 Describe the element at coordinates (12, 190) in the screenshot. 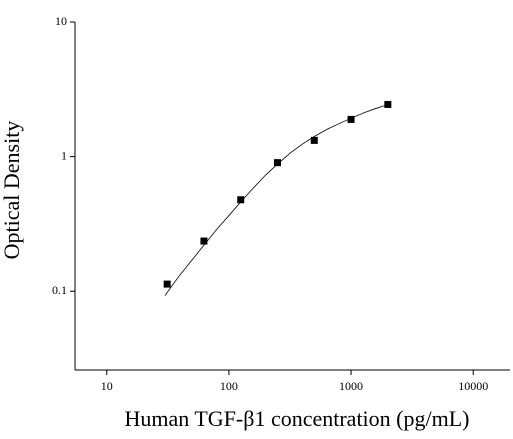

I see `y-axis-title: Optical Density` at that location.